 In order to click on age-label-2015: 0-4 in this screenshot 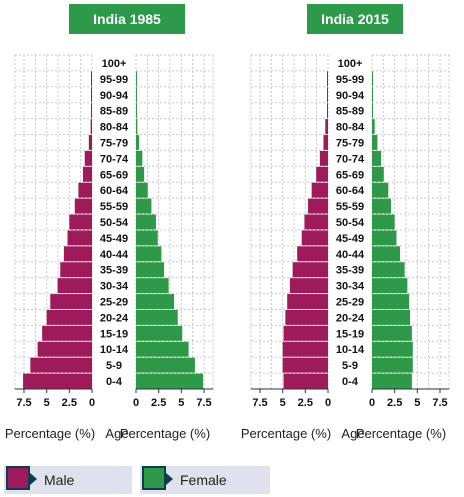, I will do `click(350, 382)`.